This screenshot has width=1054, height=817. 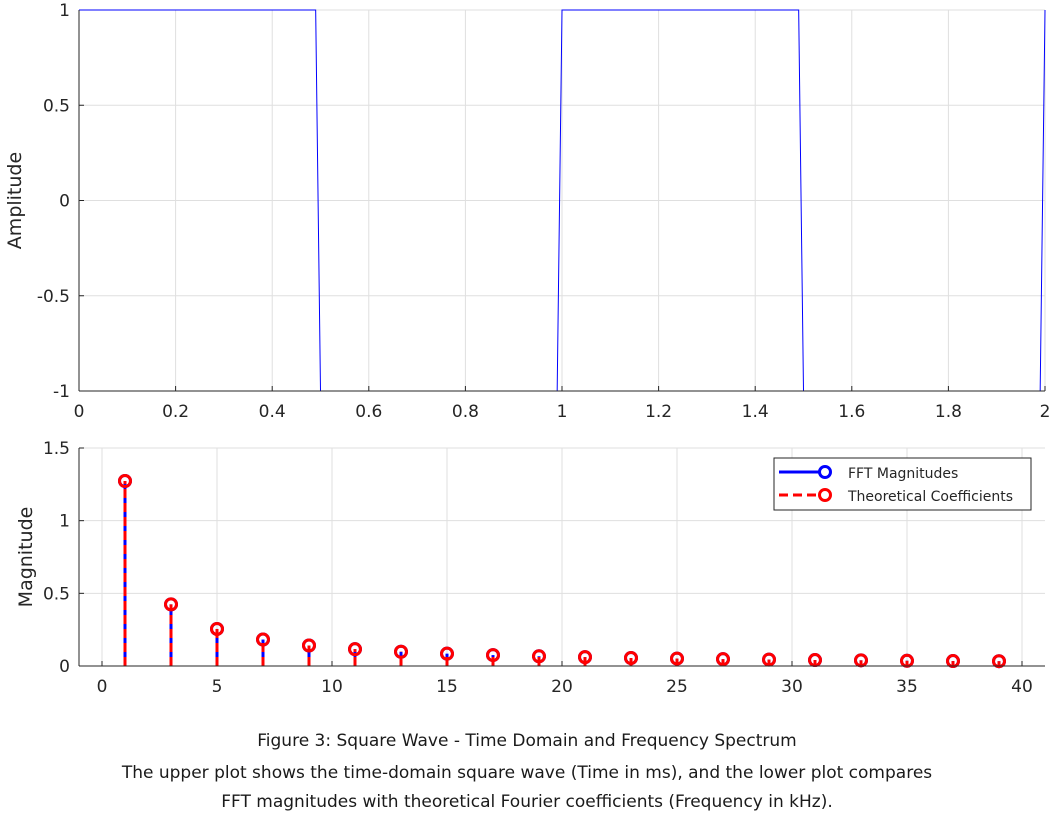 What do you see at coordinates (447, 687) in the screenshot?
I see `freq-x-tick-label: 15` at bounding box center [447, 687].